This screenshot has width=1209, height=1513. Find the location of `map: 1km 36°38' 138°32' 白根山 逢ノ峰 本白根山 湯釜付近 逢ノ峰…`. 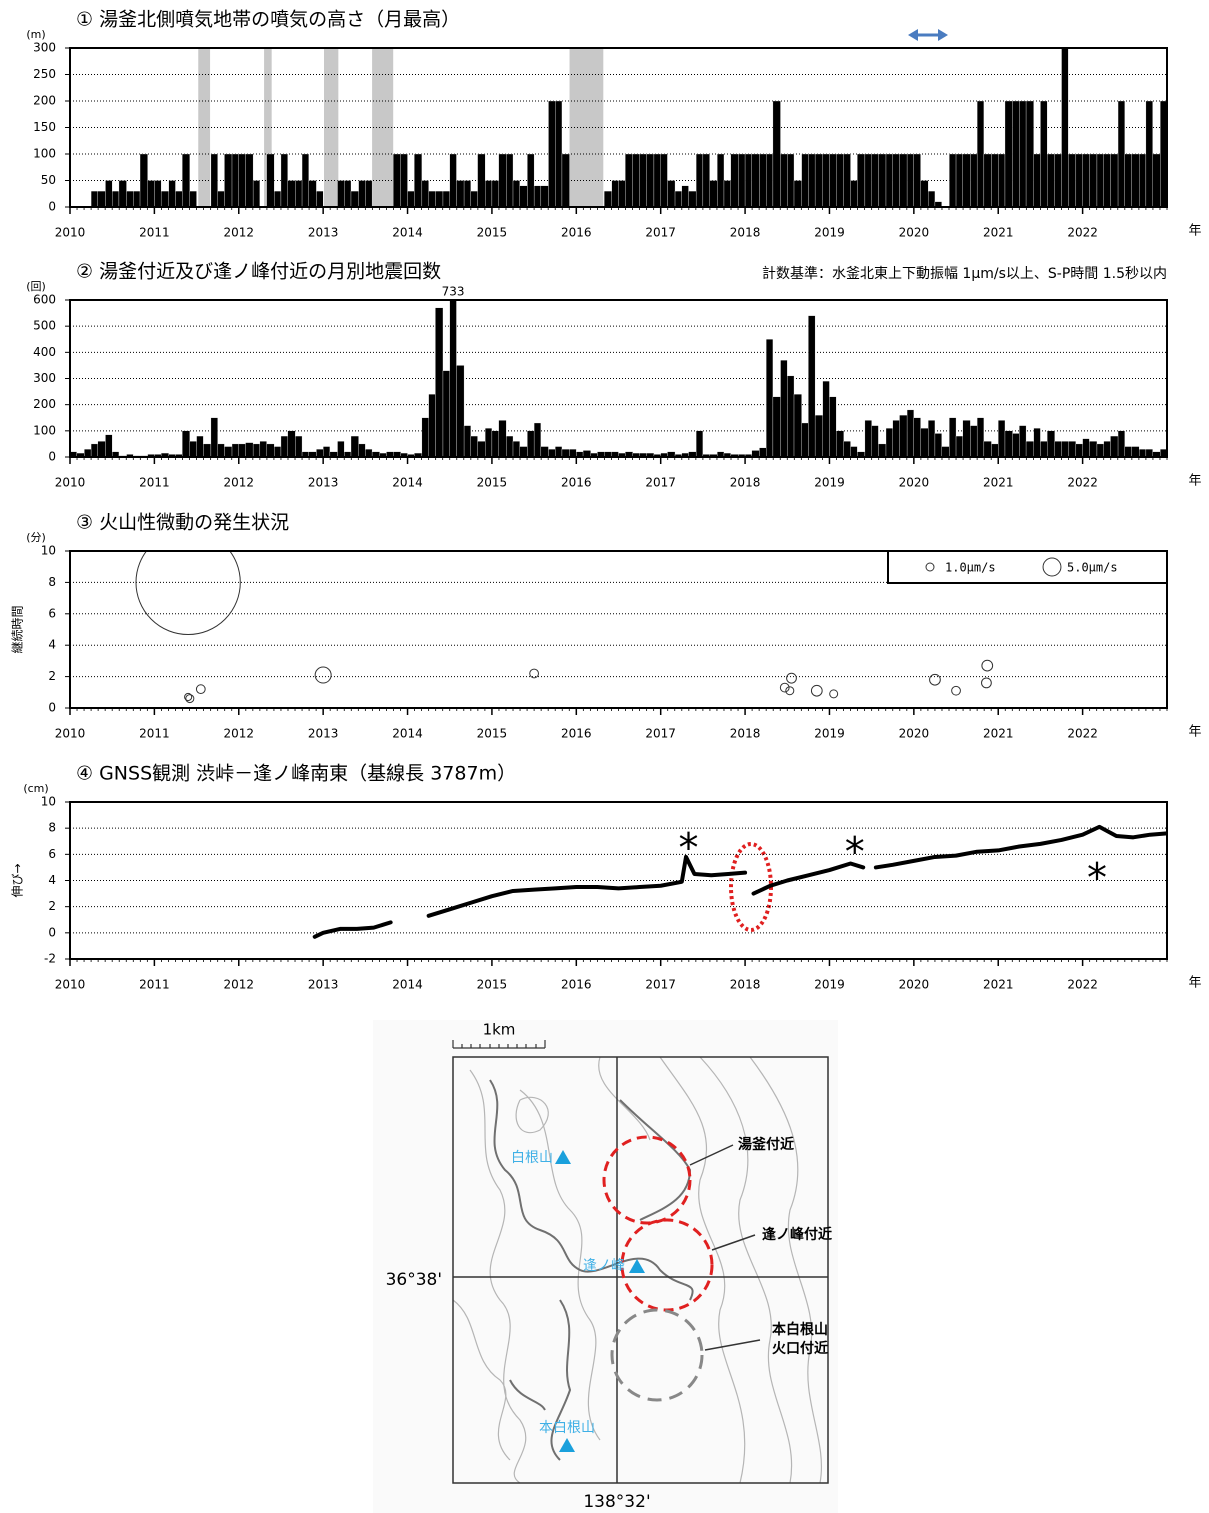

map: 1km 36°38' 138°32' 白根山 逢ノ峰 本白根山 湯釜付近 逢ノ峰… is located at coordinates (605, 1266).